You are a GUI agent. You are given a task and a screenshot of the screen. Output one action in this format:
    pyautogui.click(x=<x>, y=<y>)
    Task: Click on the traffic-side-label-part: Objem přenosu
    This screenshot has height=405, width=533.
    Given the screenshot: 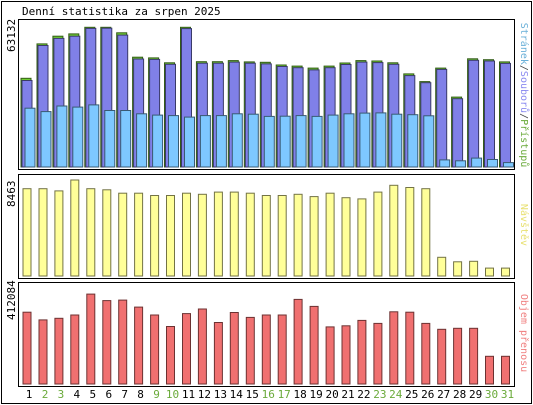 What is the action you would take?
    pyautogui.click(x=524, y=333)
    